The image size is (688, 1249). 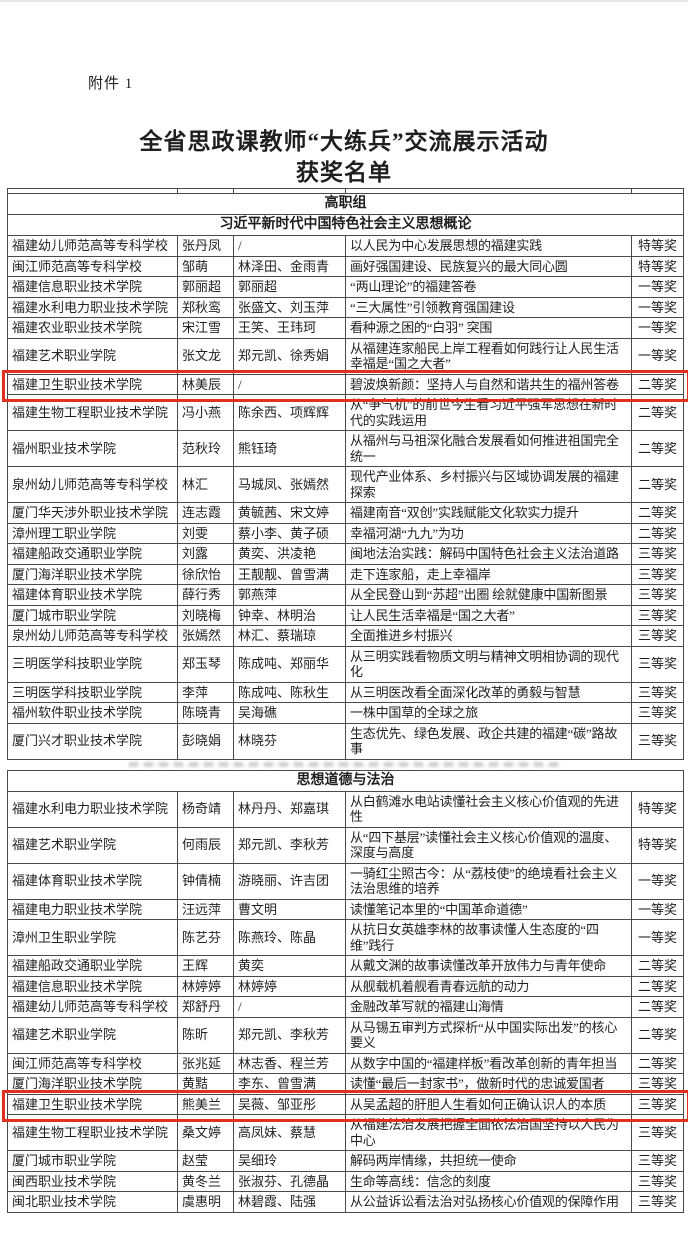 I want to click on cell-teacher: 陈晓青, so click(x=206, y=713).